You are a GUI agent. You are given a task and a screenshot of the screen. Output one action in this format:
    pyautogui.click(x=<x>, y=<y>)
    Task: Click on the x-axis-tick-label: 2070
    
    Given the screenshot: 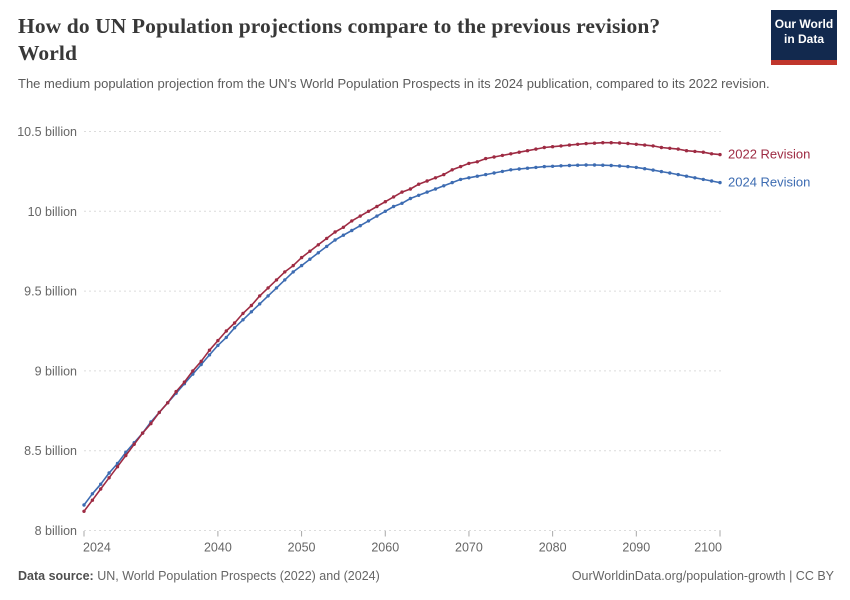 What is the action you would take?
    pyautogui.click(x=469, y=548)
    